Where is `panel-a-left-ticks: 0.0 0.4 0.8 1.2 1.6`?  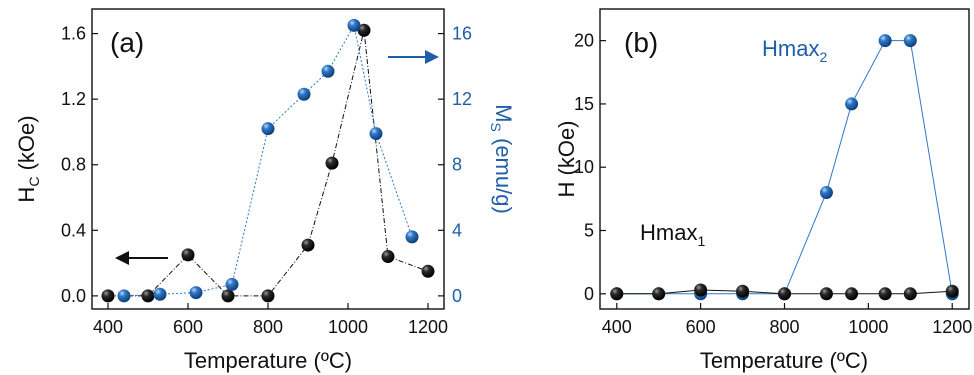 panel-a-left-ticks: 0.0 0.4 0.8 1.2 1.6 is located at coordinates (79, 165).